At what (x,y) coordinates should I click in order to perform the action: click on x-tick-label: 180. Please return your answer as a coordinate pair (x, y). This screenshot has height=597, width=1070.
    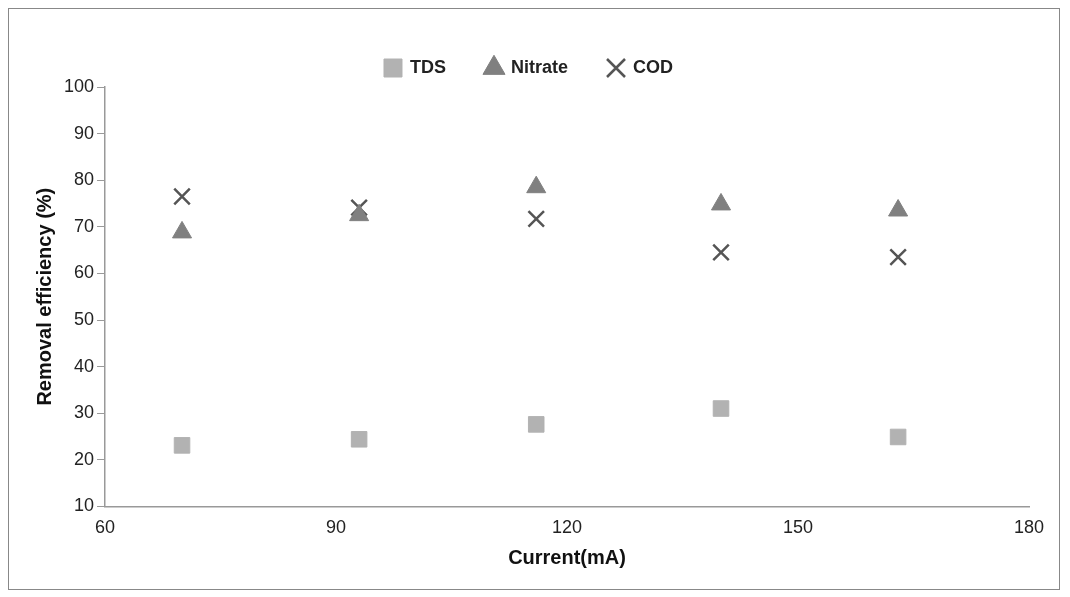
    Looking at the image, I should click on (1029, 527).